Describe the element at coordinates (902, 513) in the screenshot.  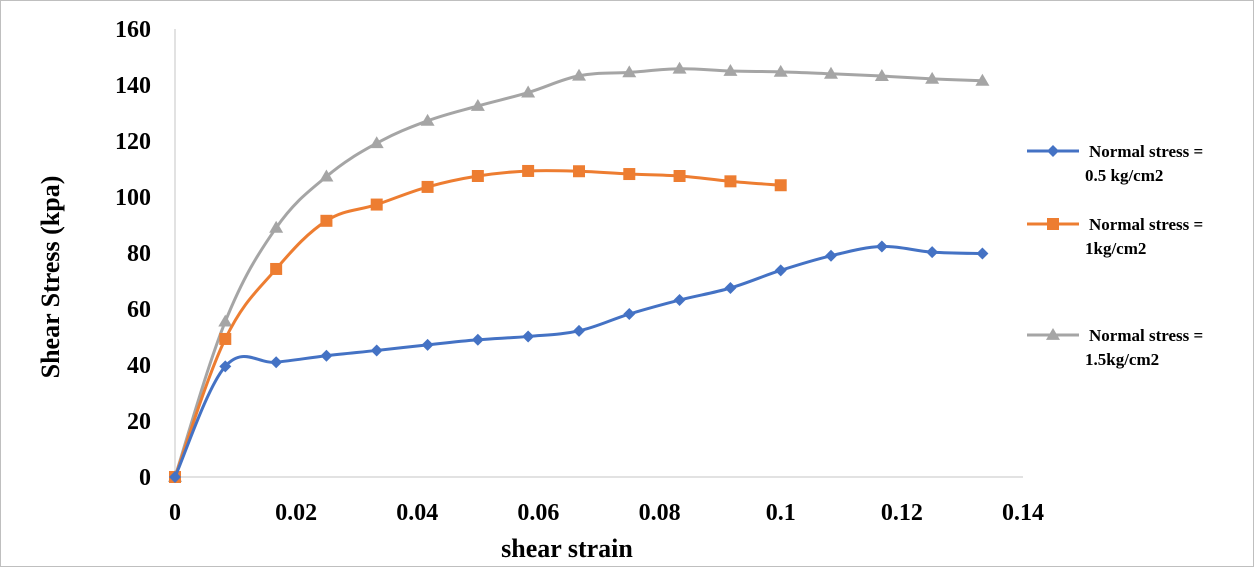
I see `x-tick-label: 0.12` at that location.